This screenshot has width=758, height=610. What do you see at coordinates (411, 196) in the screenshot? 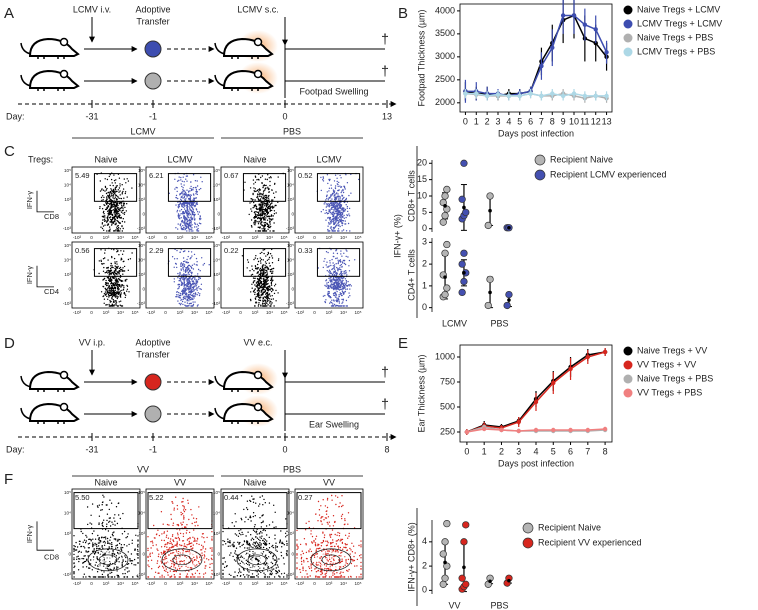
I see `y-axis-label: CD8+ T cells` at bounding box center [411, 196].